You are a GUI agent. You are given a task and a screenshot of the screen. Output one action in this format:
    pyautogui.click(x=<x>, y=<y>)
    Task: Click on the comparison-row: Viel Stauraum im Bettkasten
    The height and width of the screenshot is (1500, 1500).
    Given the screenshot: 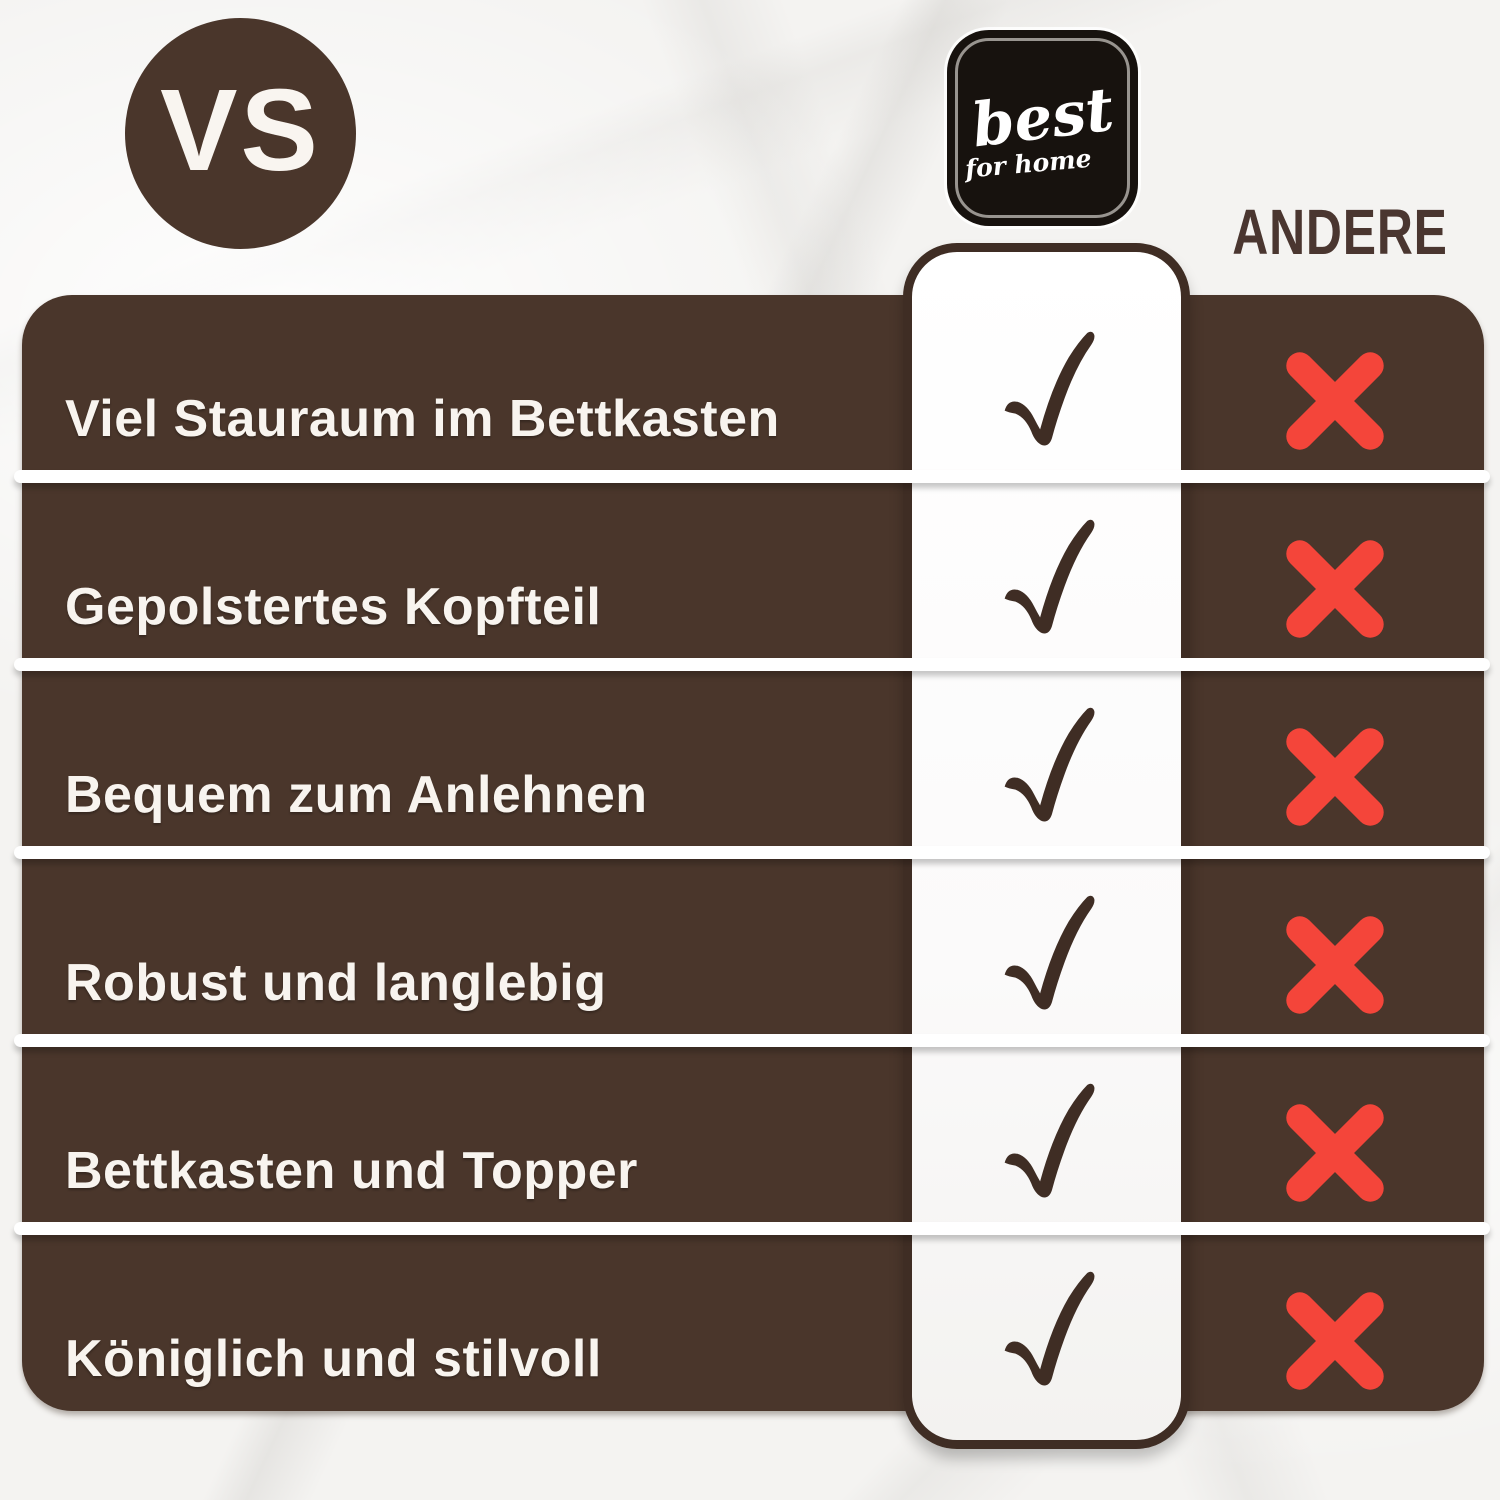 What is the action you would take?
    pyautogui.click(x=753, y=383)
    